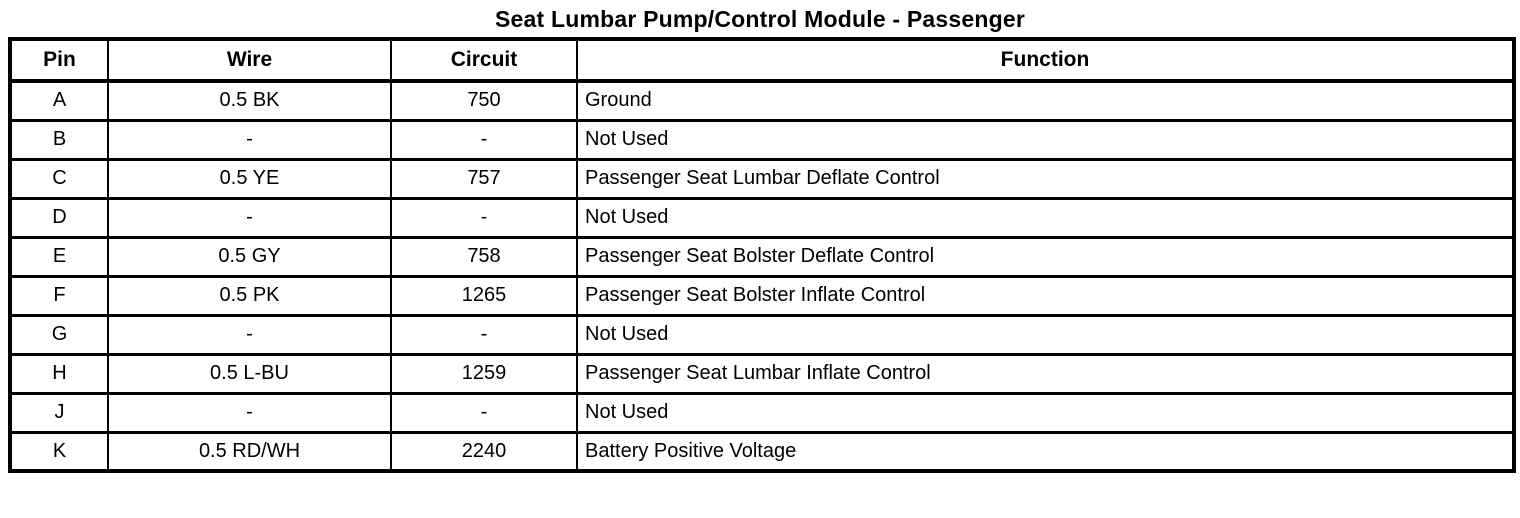 Image resolution: width=1520 pixels, height=518 pixels. Describe the element at coordinates (59, 373) in the screenshot. I see `pin-cell: H` at that location.